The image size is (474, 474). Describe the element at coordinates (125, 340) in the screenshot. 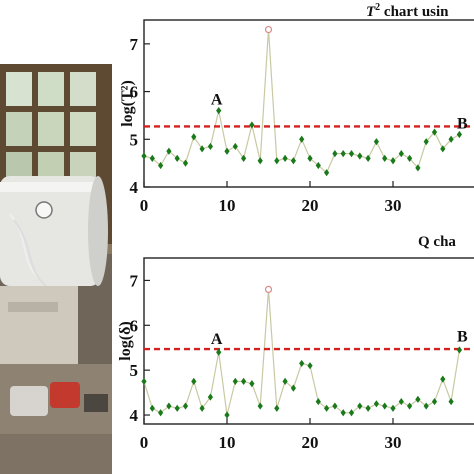

I see `y-axis-label: log(δ)` at that location.